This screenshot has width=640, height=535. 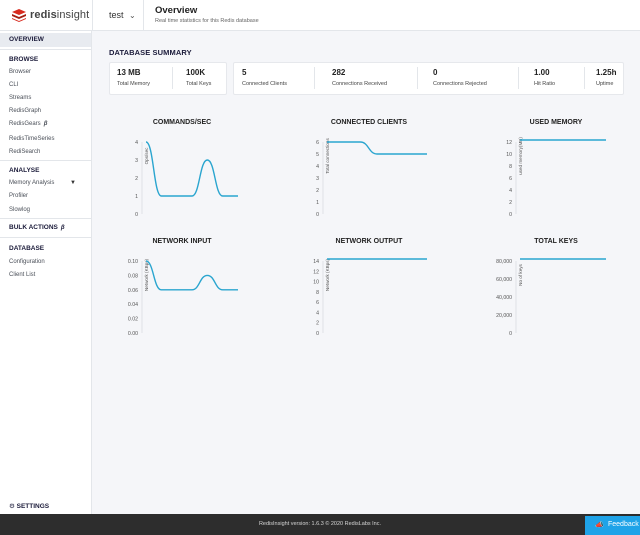 I want to click on y-tick-label: 8, so click(x=317, y=293).